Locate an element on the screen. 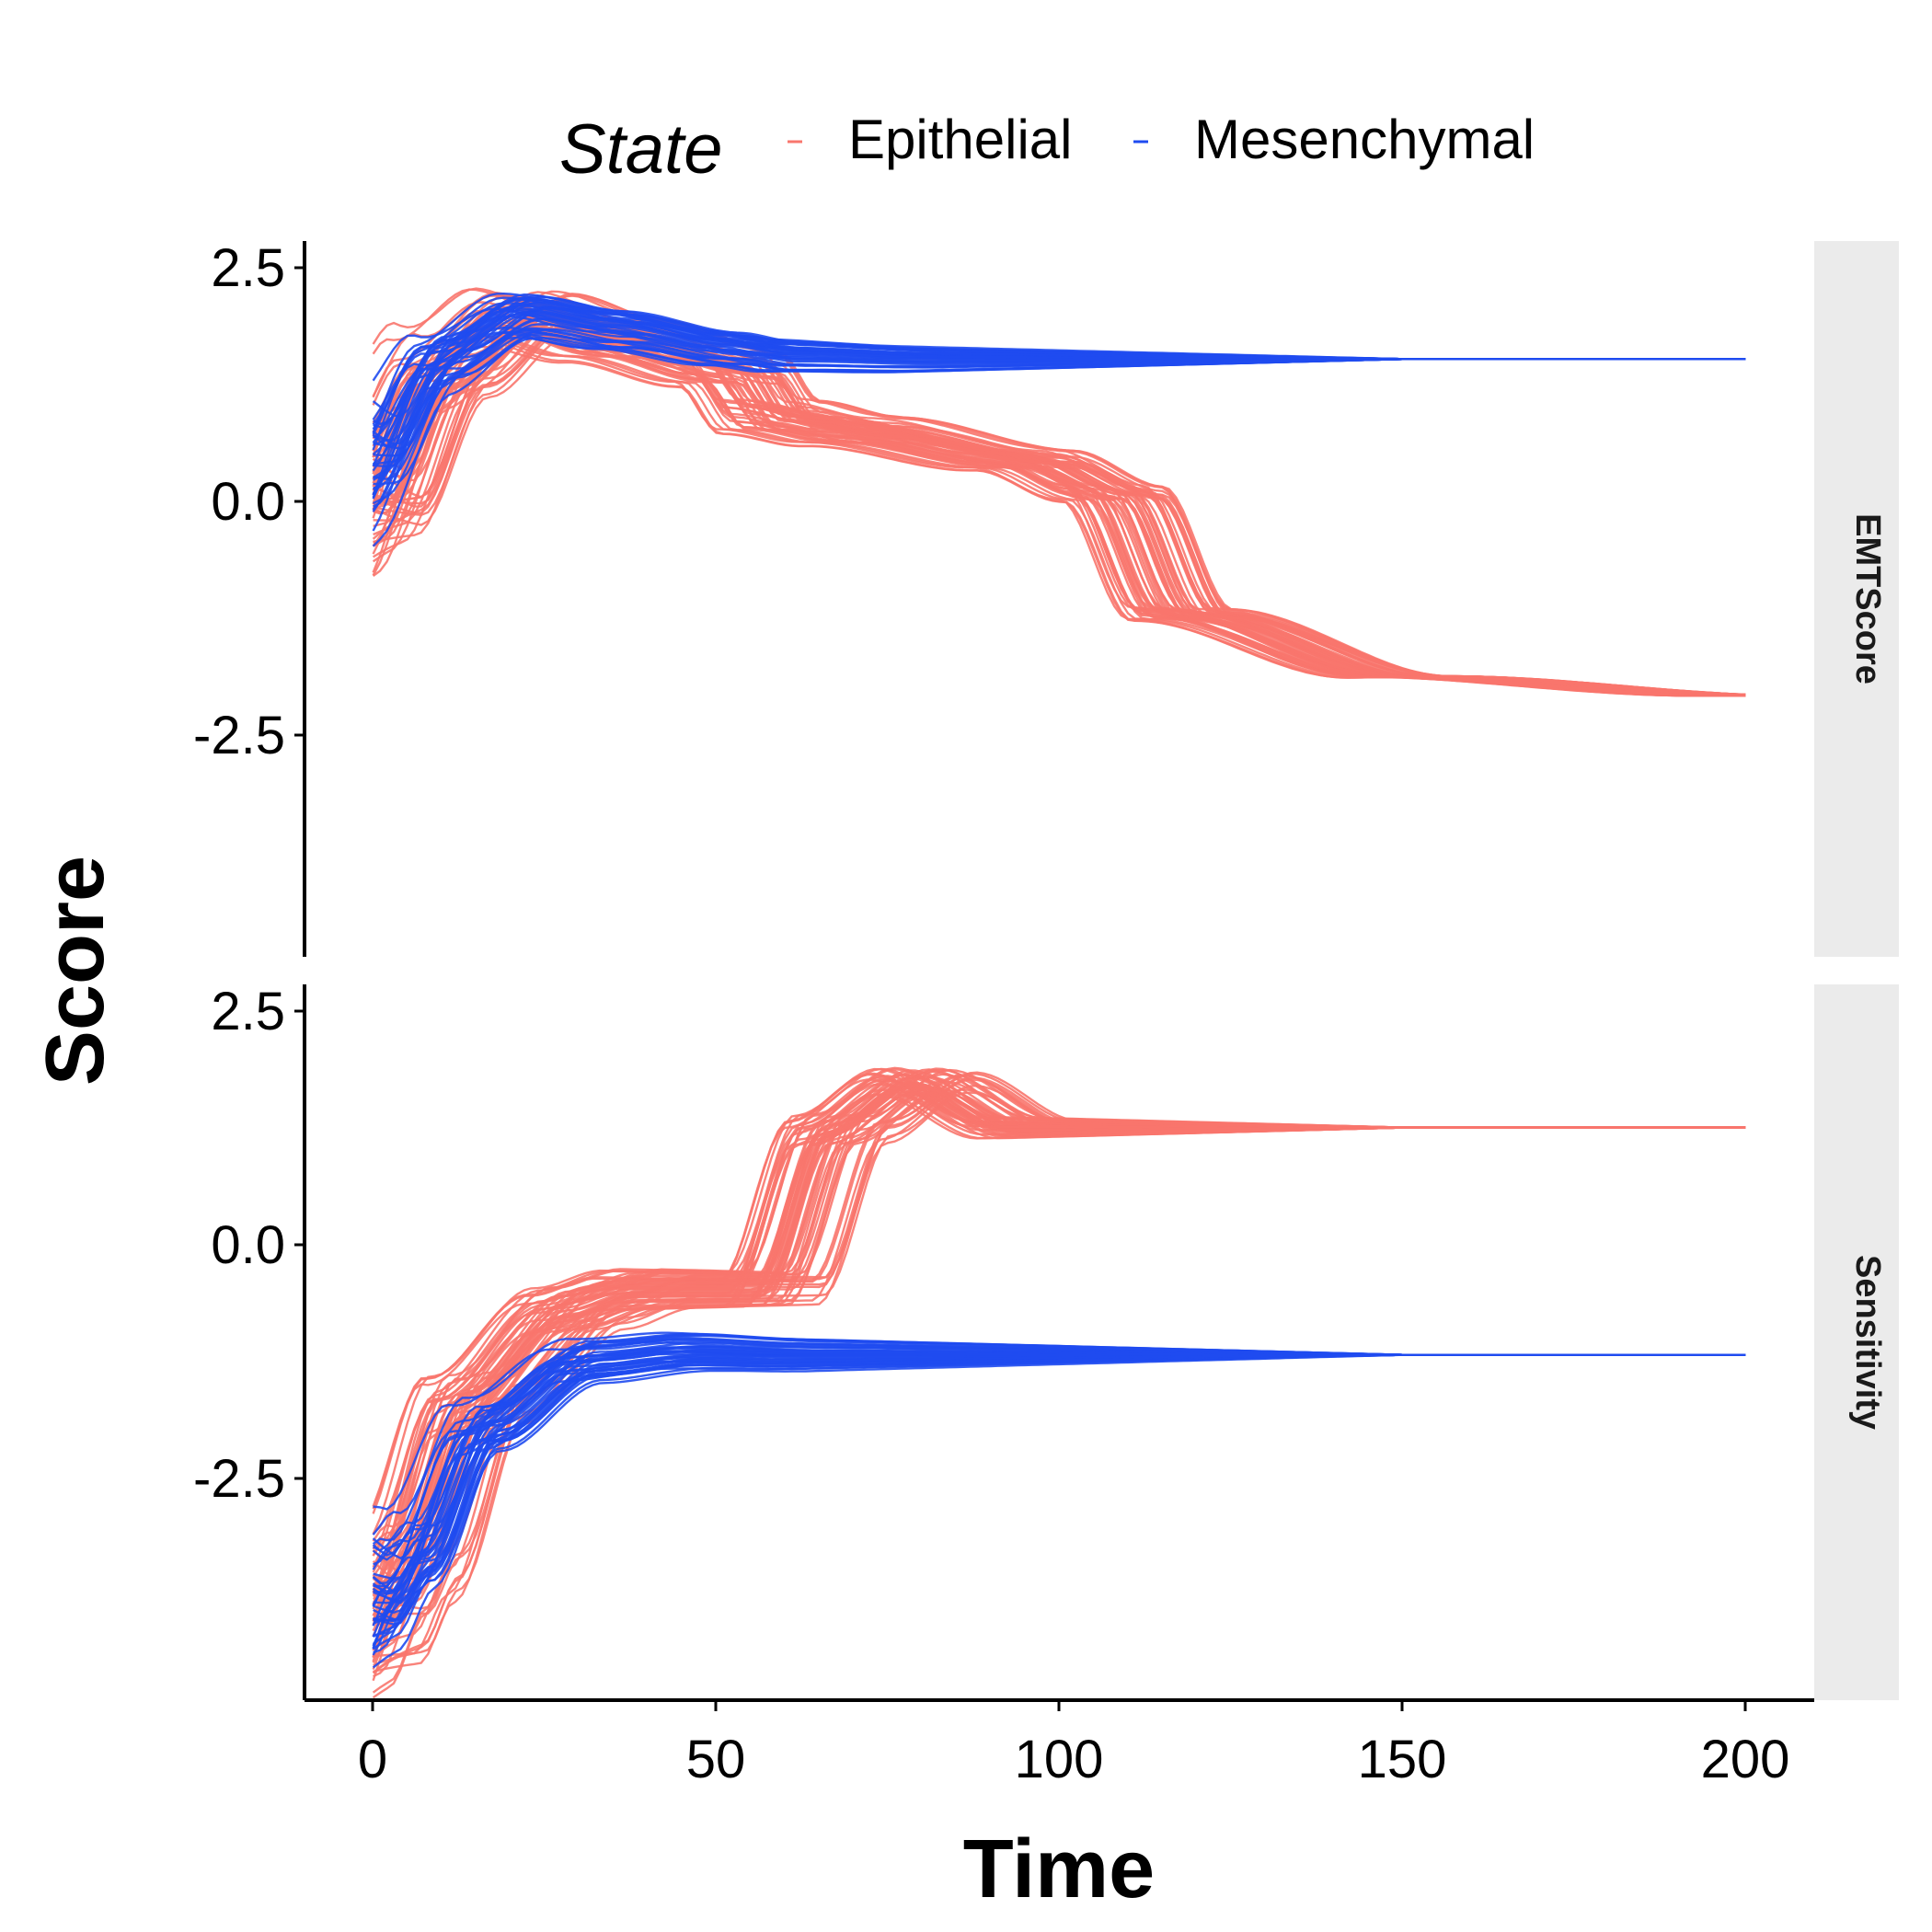 This screenshot has width=1932, height=1932. facet-strip-label-emtscore: EMTScore is located at coordinates (1867, 598).